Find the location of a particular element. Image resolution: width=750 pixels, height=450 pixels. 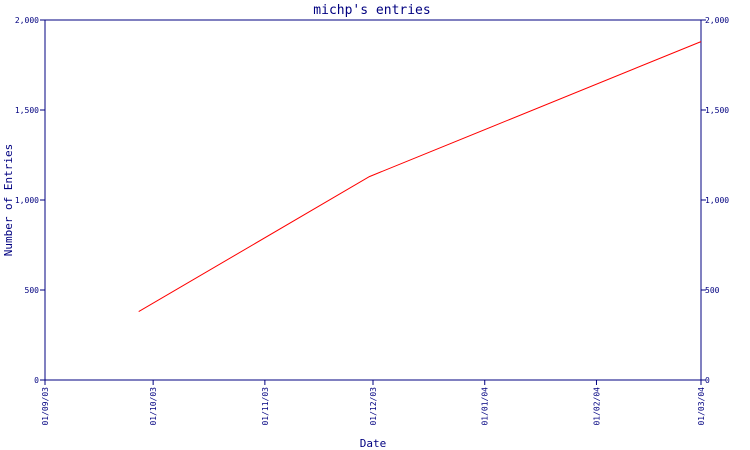

x-tick-label: 01/09/03 is located at coordinates (45, 406).